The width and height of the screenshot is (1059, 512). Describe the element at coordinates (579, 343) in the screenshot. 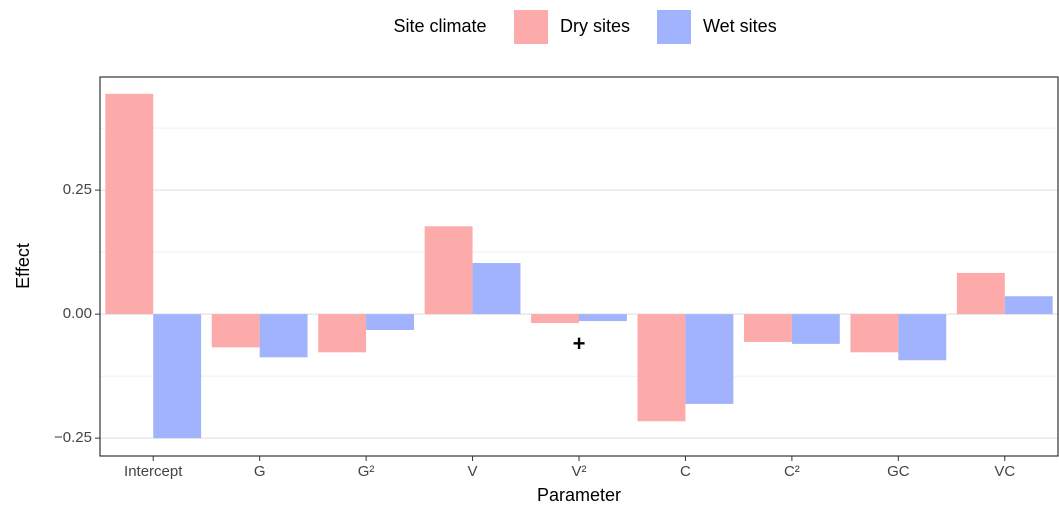

I see `annotation: +` at that location.